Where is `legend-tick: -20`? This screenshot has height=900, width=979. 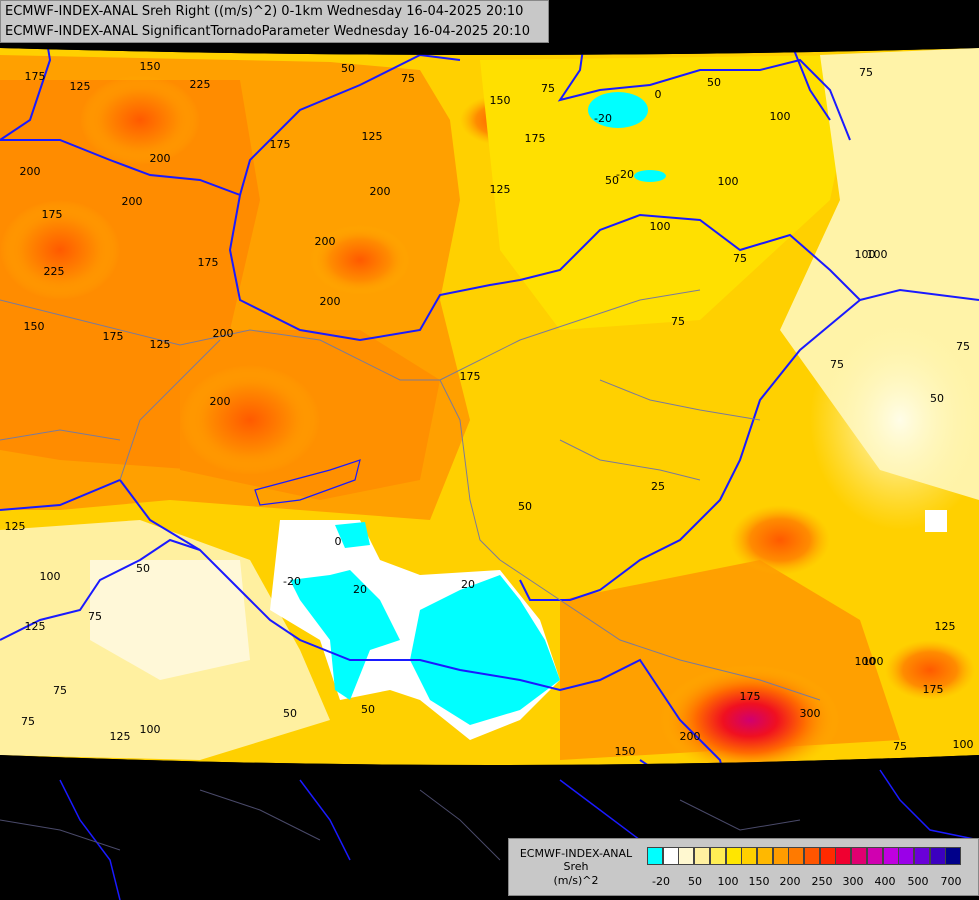 legend-tick: -20 is located at coordinates (661, 881).